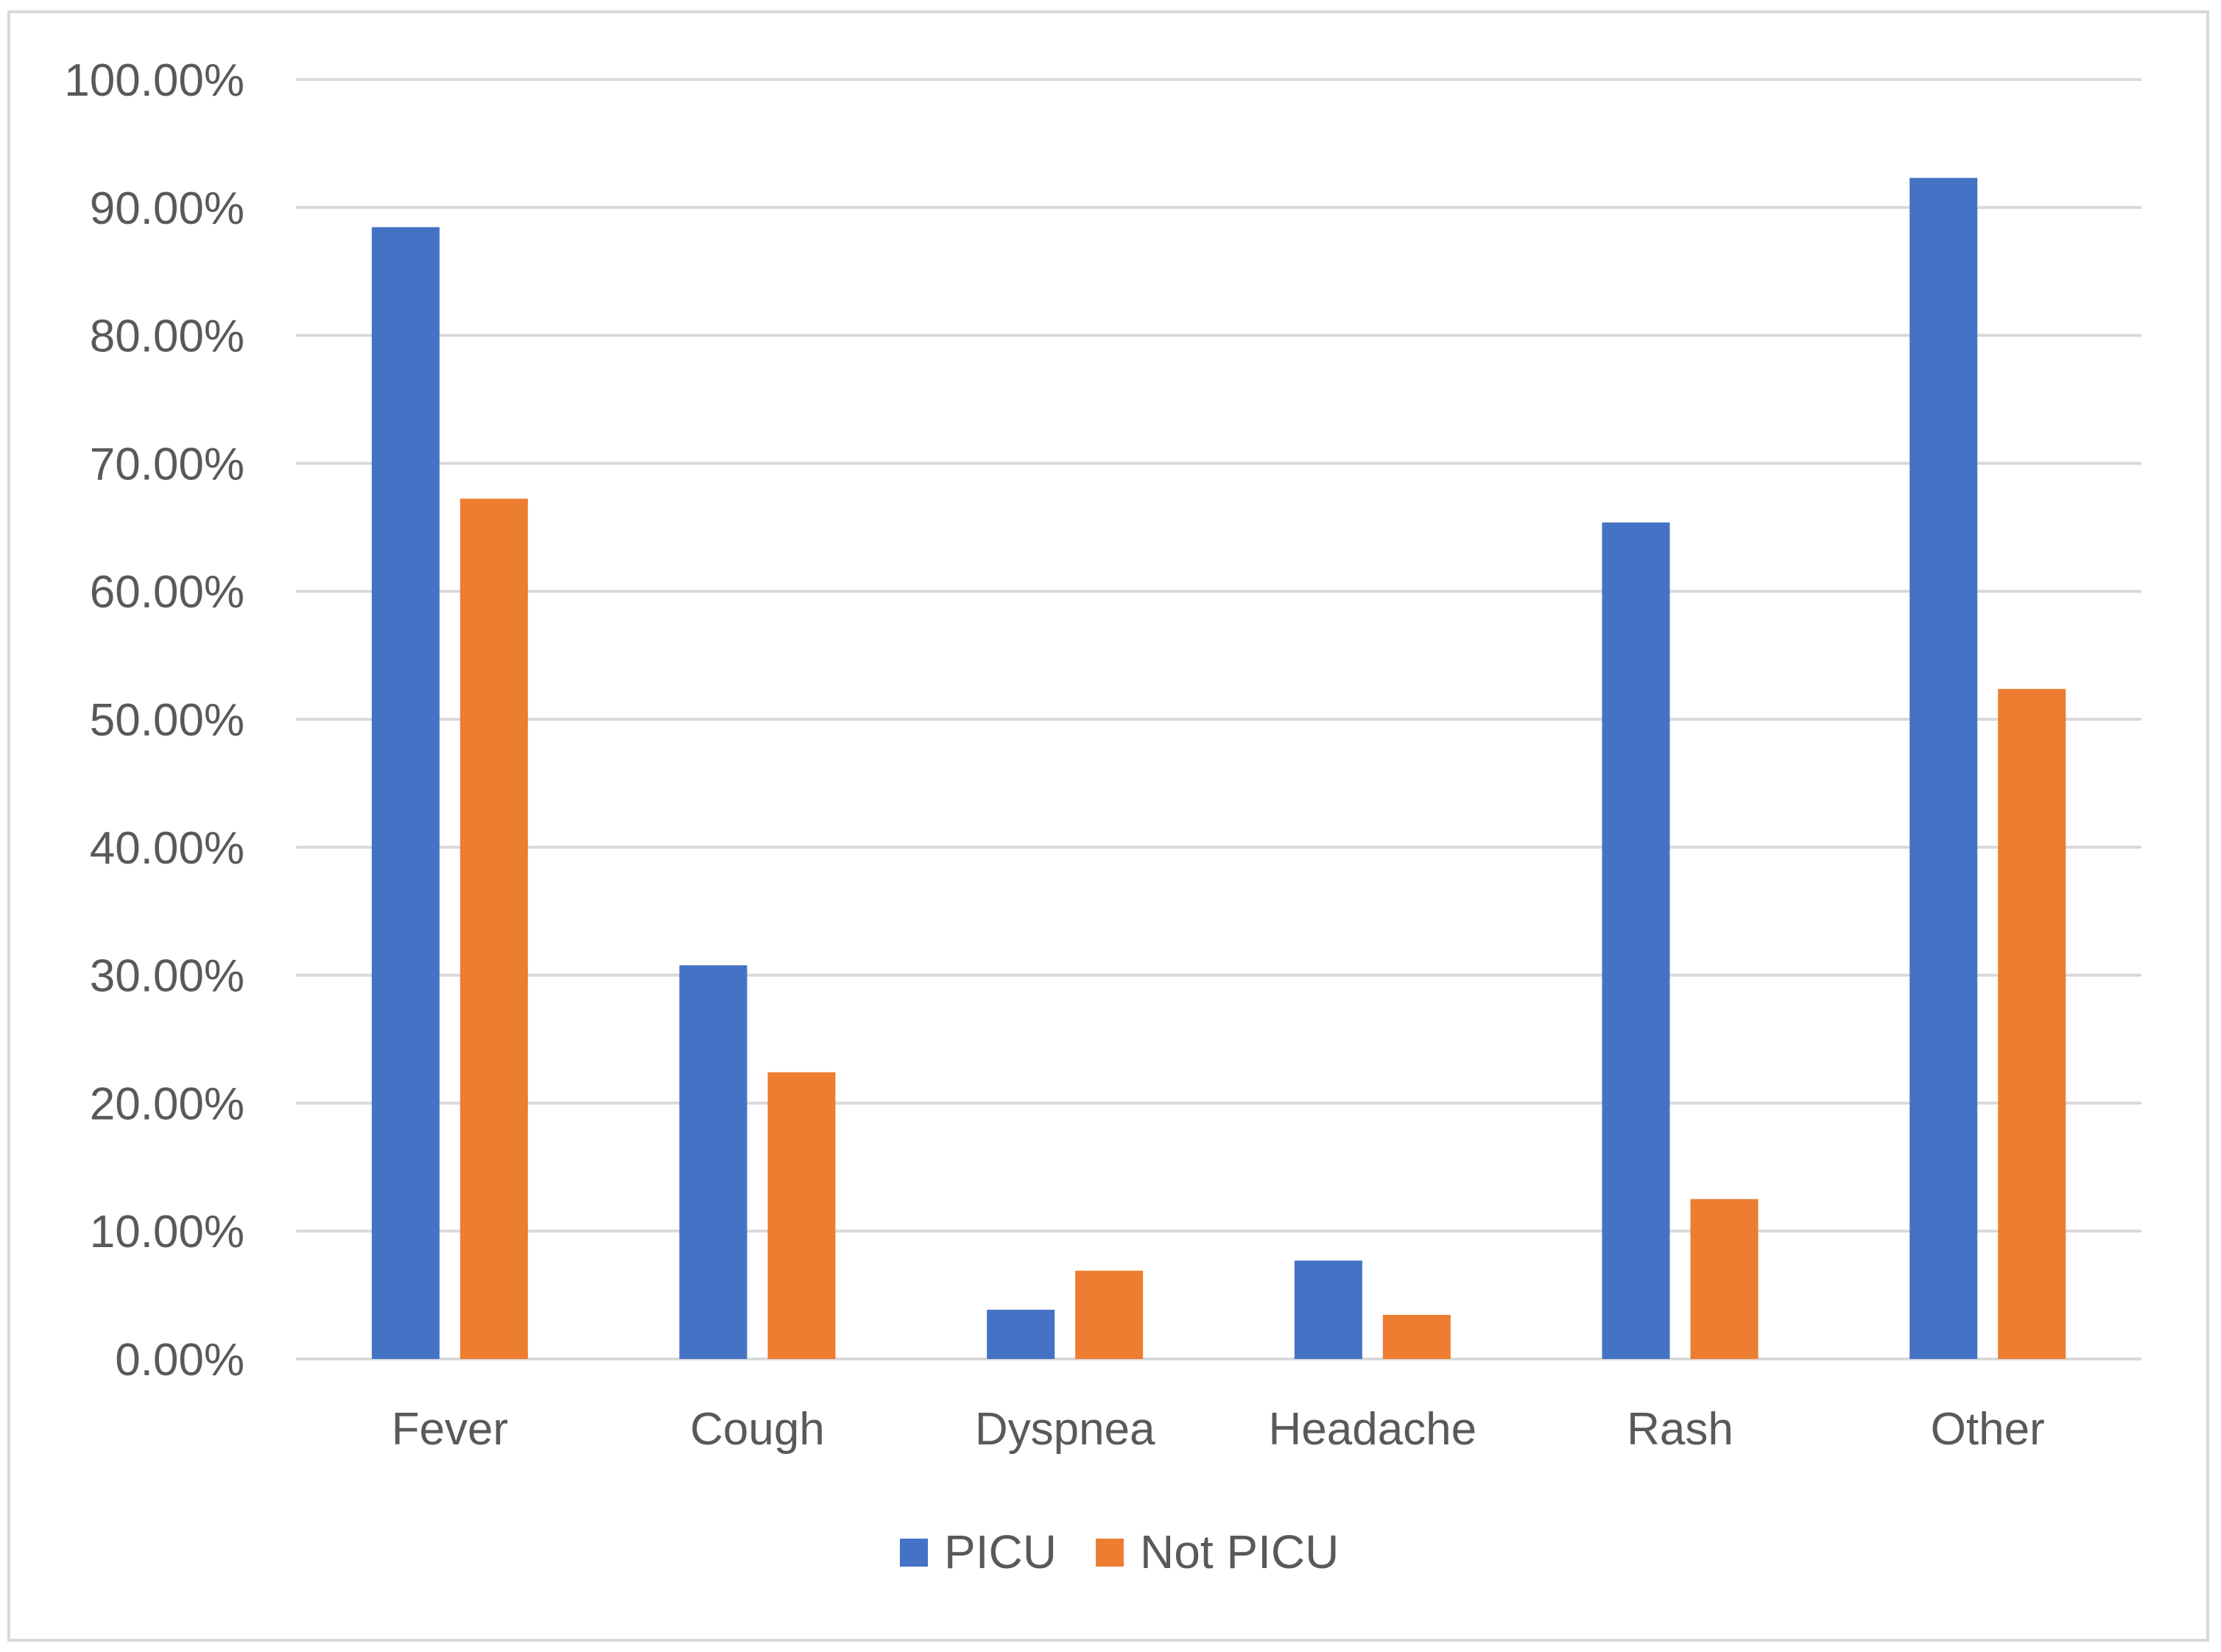 This screenshot has width=2221, height=1652. I want to click on y-tick-label: 30.00%, so click(167, 976).